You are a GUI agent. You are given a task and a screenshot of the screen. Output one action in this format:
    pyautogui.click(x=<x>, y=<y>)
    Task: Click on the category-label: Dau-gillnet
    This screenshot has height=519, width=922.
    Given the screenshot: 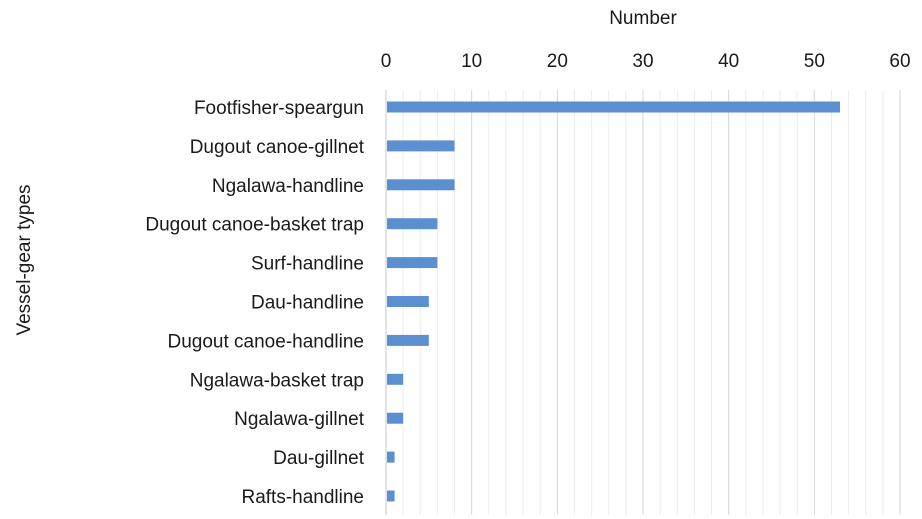 What is the action you would take?
    pyautogui.click(x=319, y=458)
    